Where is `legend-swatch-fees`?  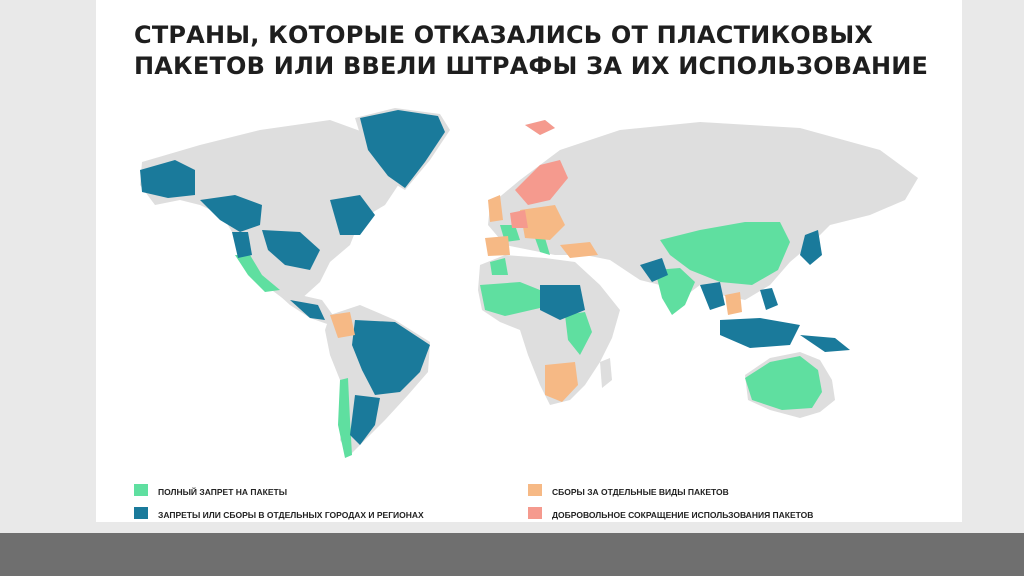
legend-swatch-fees is located at coordinates (535, 490).